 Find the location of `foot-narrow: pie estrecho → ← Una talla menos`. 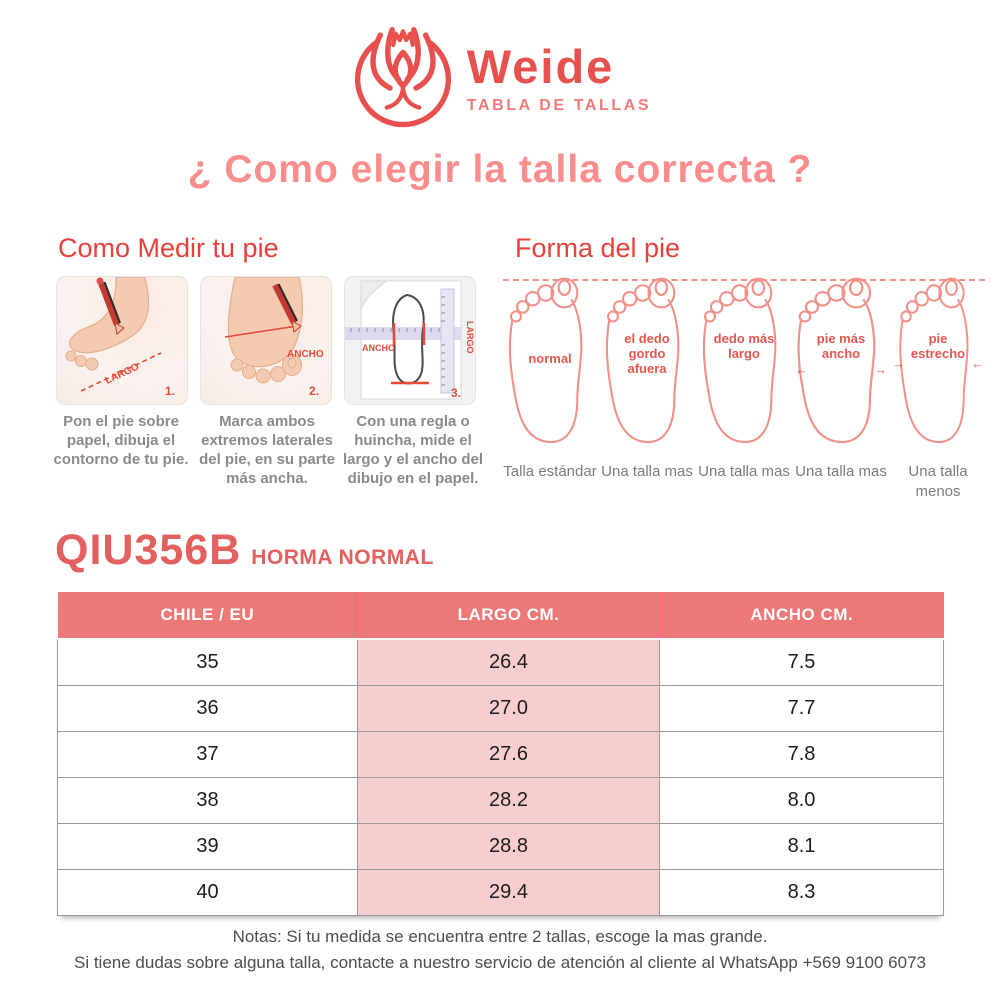

foot-narrow: pie estrecho → ← Una talla menos is located at coordinates (938, 386).